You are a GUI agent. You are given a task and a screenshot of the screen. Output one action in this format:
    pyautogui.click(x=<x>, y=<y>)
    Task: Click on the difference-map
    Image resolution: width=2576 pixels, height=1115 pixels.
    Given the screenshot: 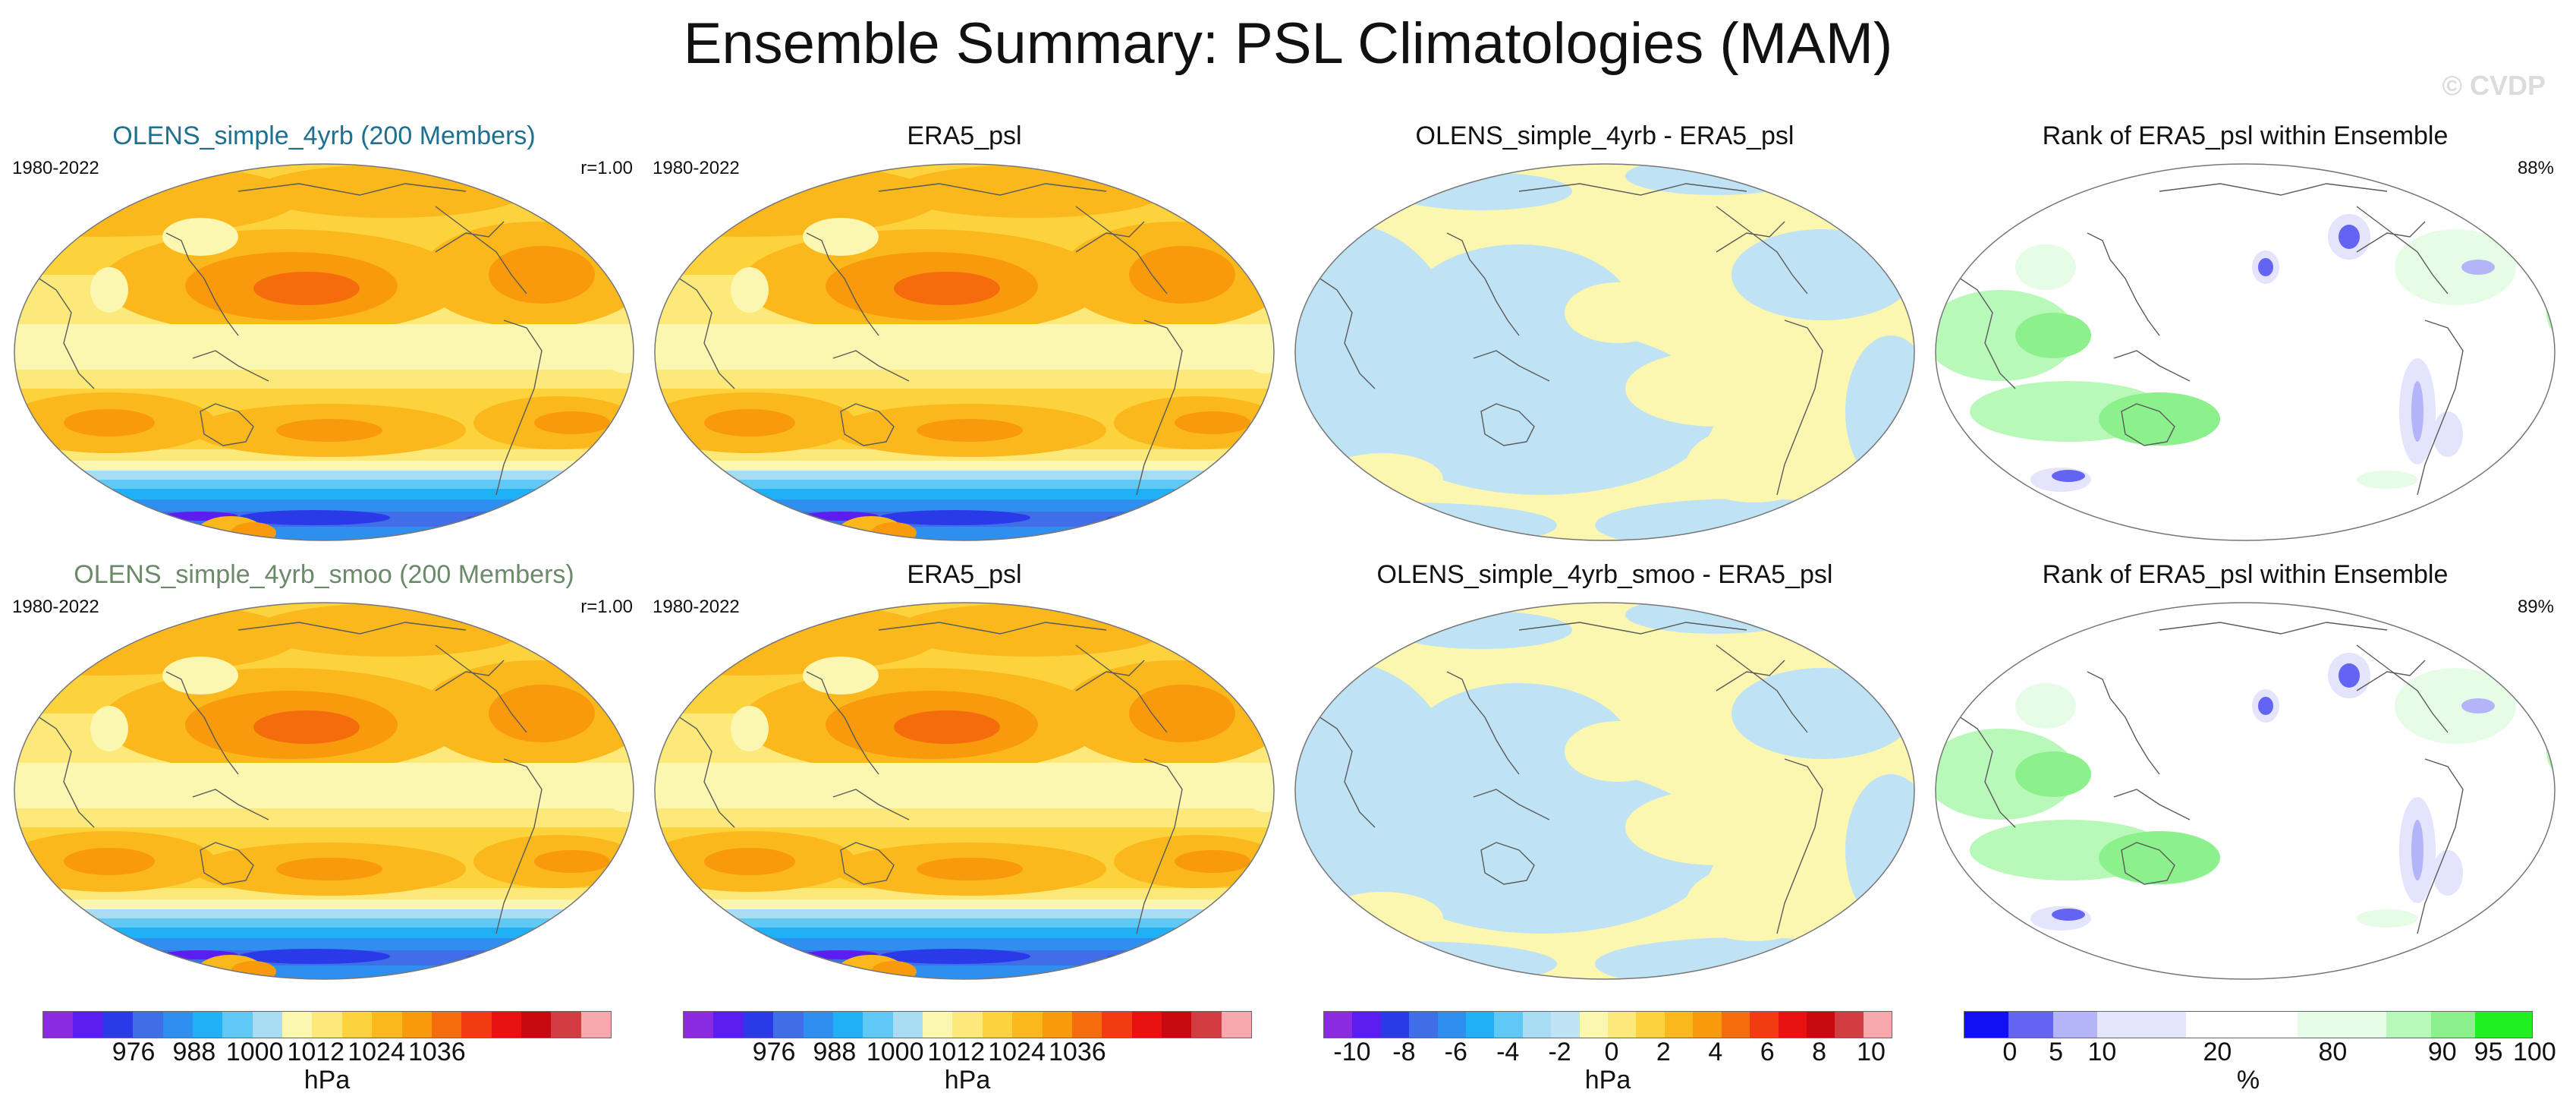 What is the action you would take?
    pyautogui.click(x=1604, y=791)
    